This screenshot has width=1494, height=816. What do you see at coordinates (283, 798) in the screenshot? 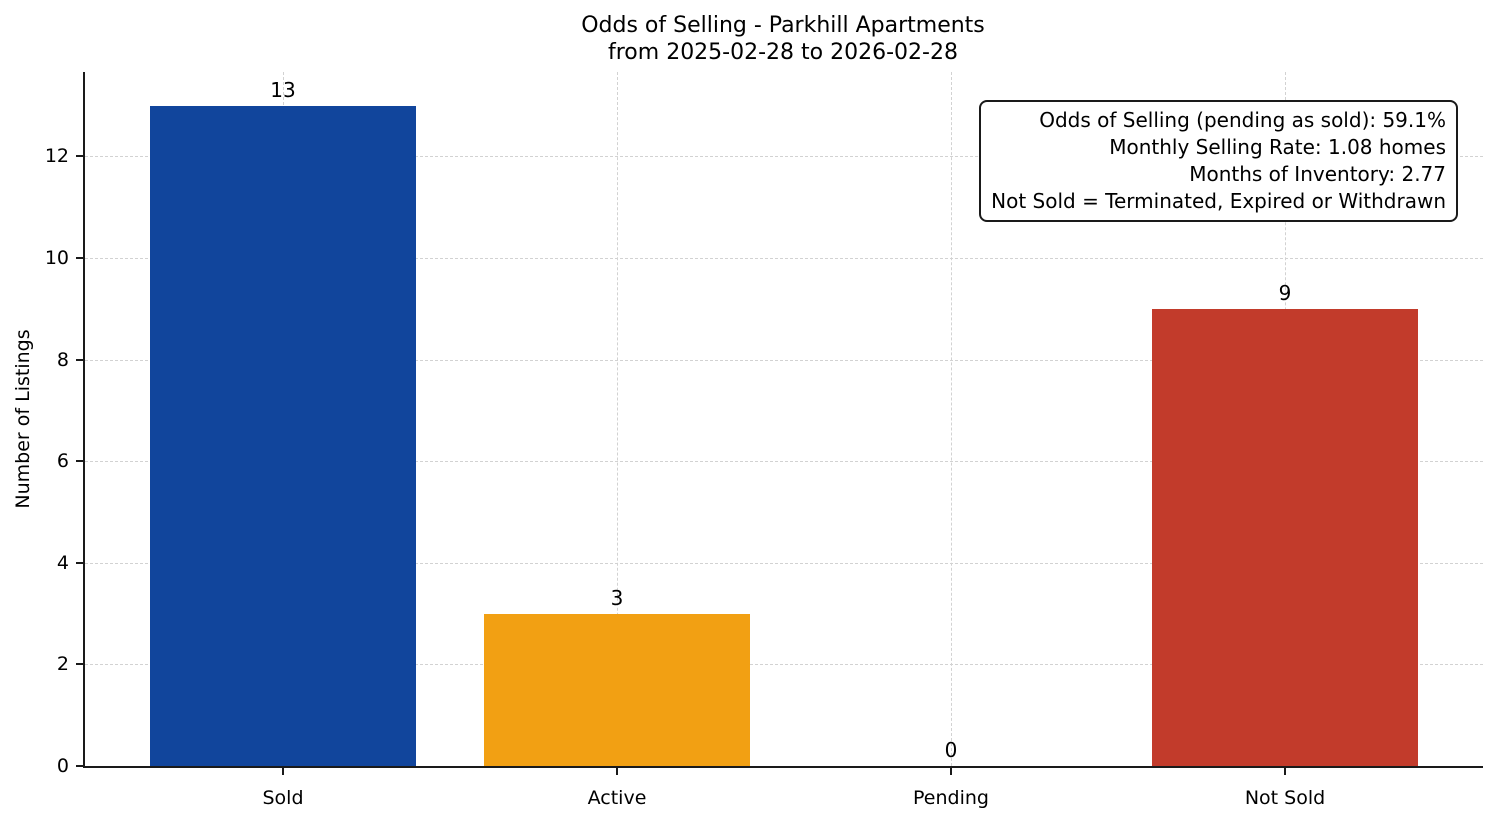
I see `x-tick-label-sold: Sold` at bounding box center [283, 798].